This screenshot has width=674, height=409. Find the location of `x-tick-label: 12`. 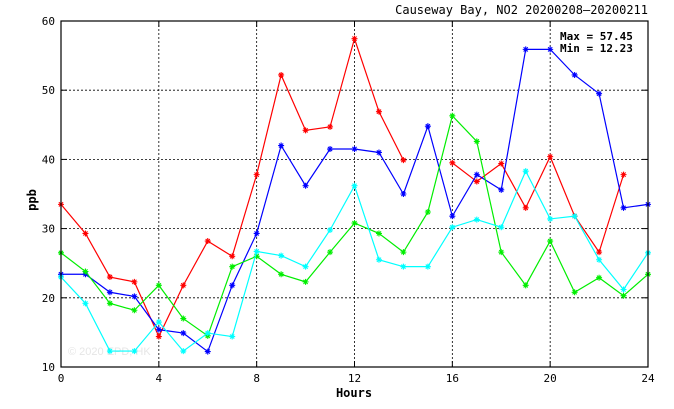

x-tick-label: 12 is located at coordinates (354, 378).